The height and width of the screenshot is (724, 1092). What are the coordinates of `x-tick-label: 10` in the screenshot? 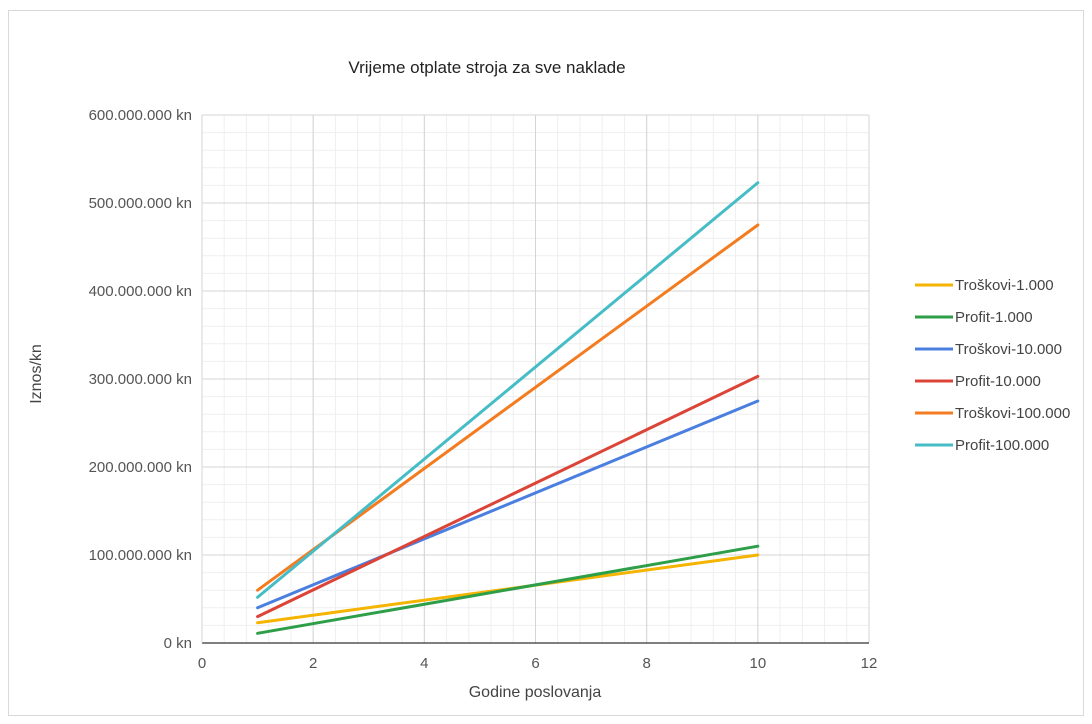 It's located at (757, 663).